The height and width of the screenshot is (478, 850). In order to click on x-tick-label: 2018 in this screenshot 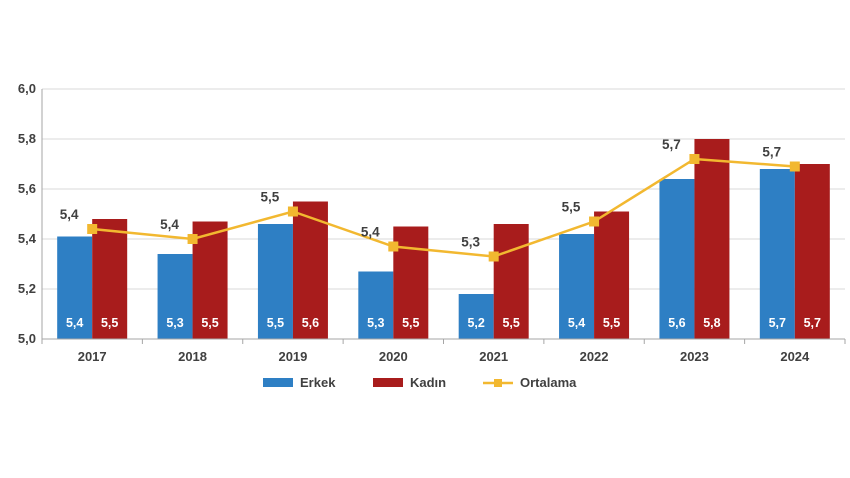, I will do `click(192, 356)`.